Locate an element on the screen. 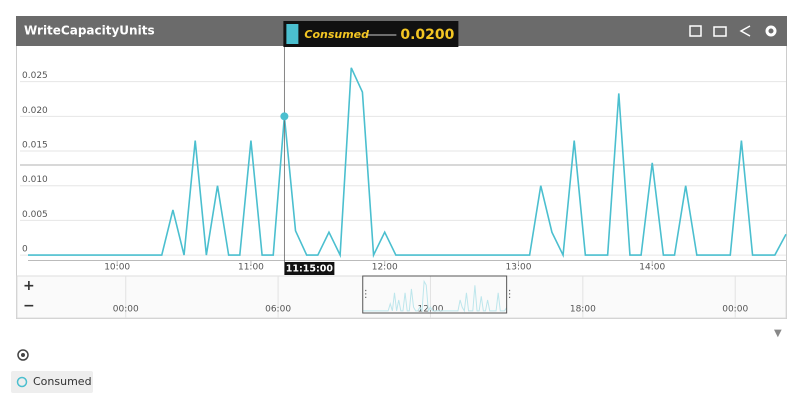 This screenshot has width=800, height=406. navigator-tick-label: 18:00 is located at coordinates (583, 310).